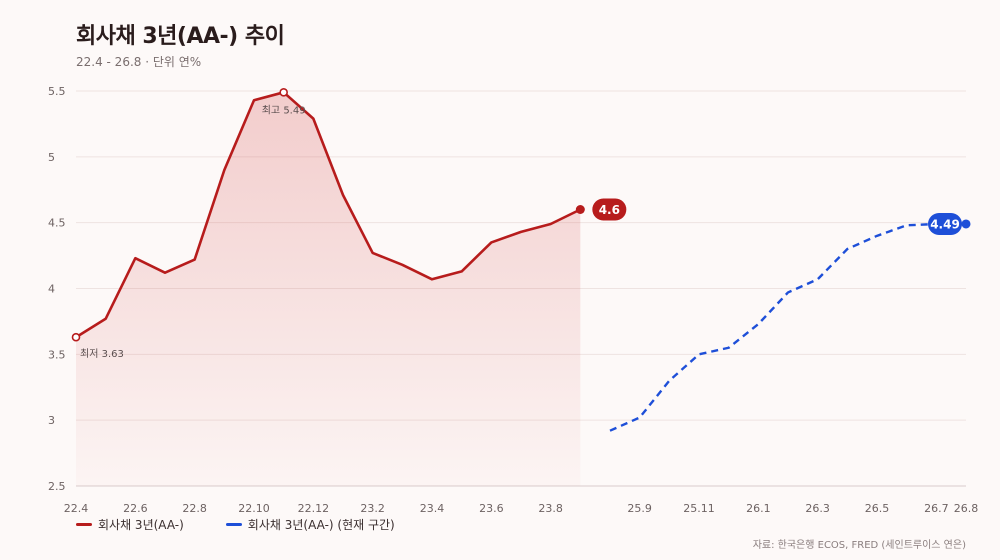 The height and width of the screenshot is (560, 1000). I want to click on legend-swatch-actual, so click(84, 524).